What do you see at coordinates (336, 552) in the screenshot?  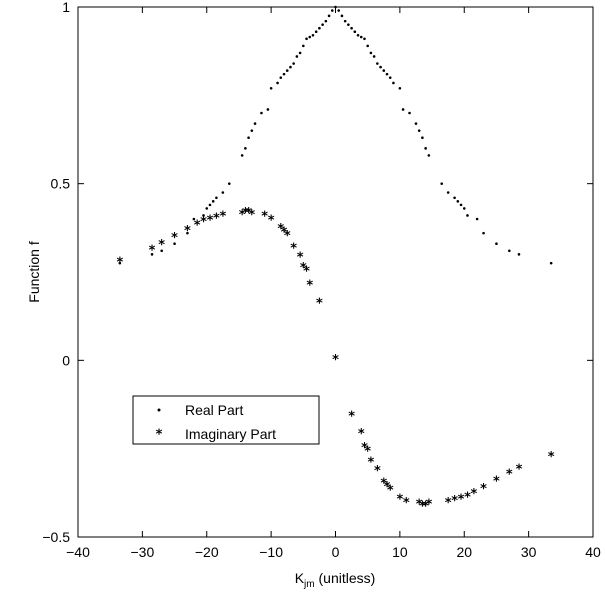 I see `x-tick-label: 0` at bounding box center [336, 552].